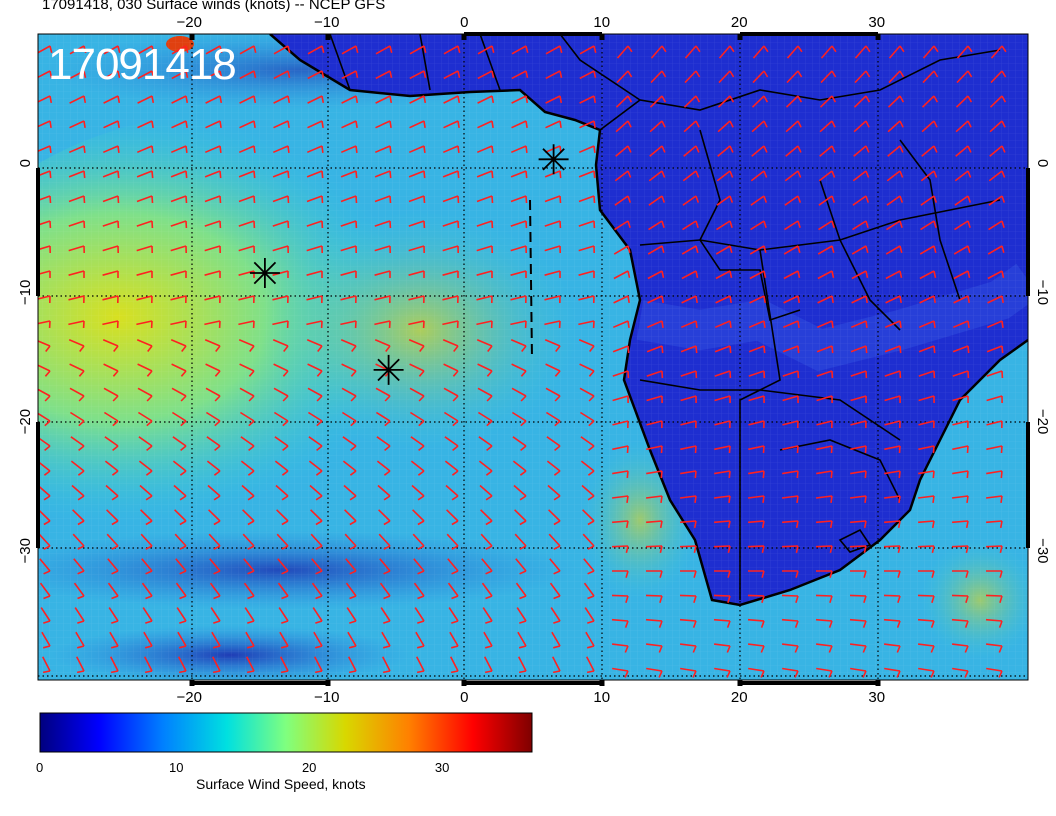  I want to click on lat-labels-right: 0 −10 −20 −30, so click(1042, 361).